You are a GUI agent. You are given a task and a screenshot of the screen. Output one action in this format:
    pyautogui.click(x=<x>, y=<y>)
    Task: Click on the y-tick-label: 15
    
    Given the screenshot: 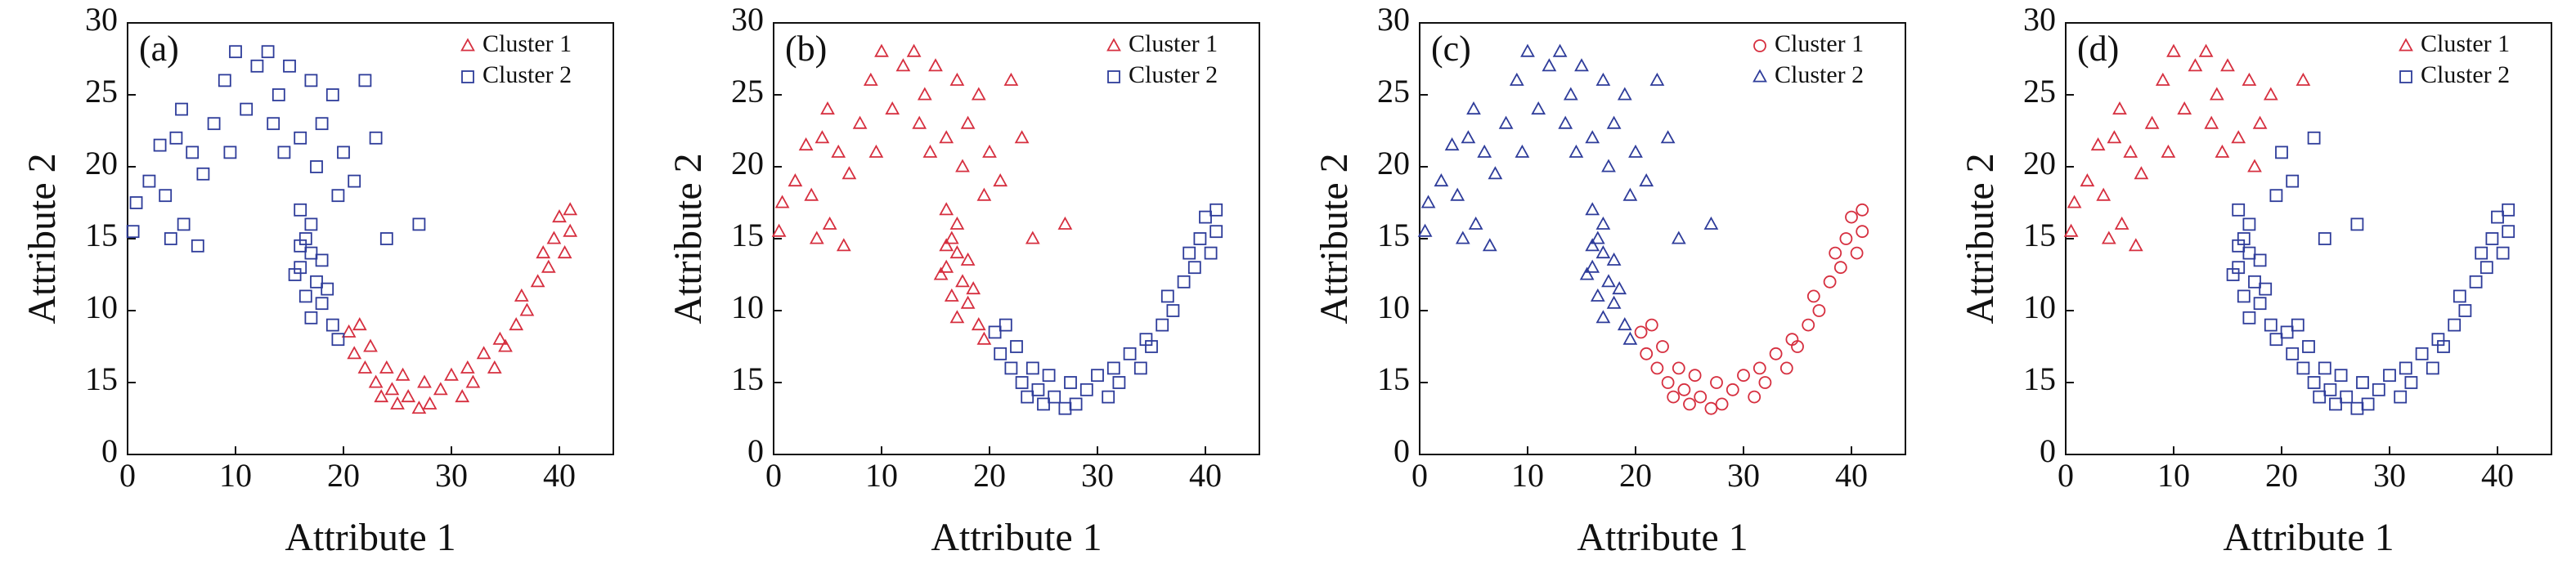 What is the action you would take?
    pyautogui.click(x=747, y=235)
    